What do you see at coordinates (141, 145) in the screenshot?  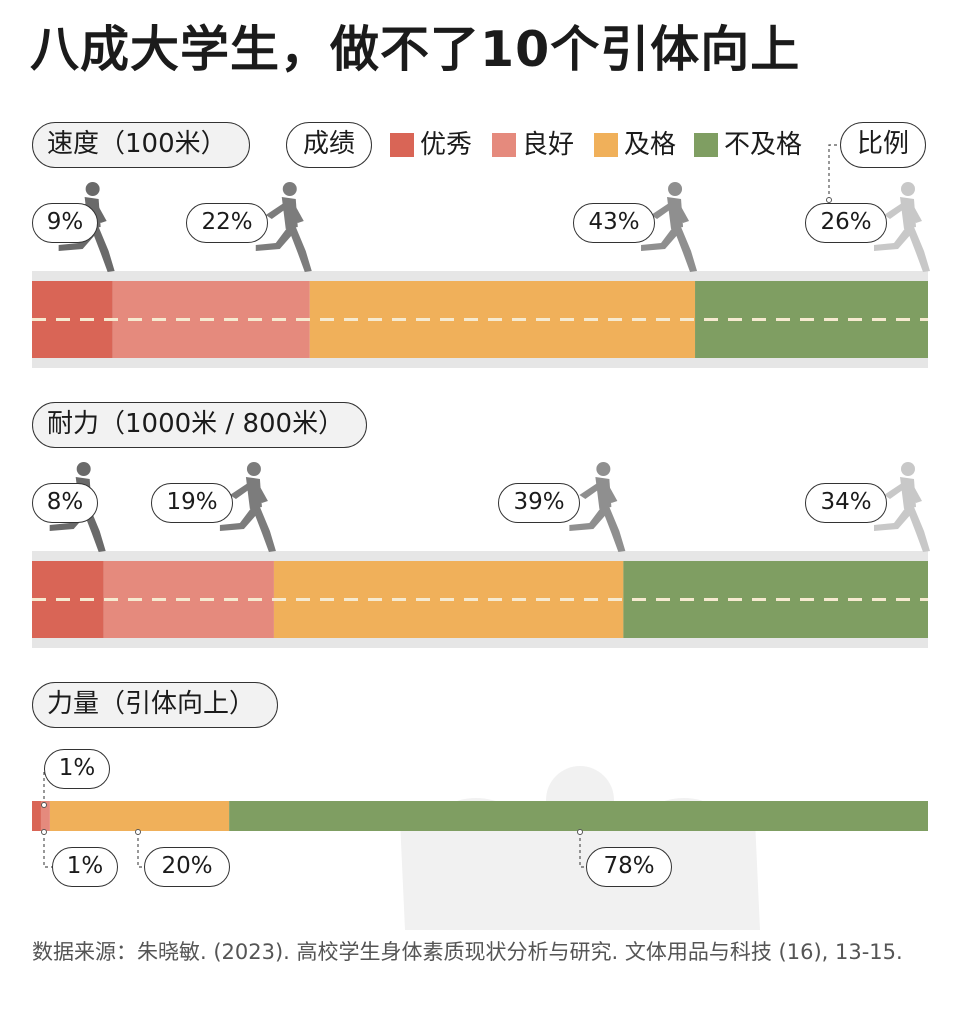 I see `section-title-speed: 速度（100米）` at bounding box center [141, 145].